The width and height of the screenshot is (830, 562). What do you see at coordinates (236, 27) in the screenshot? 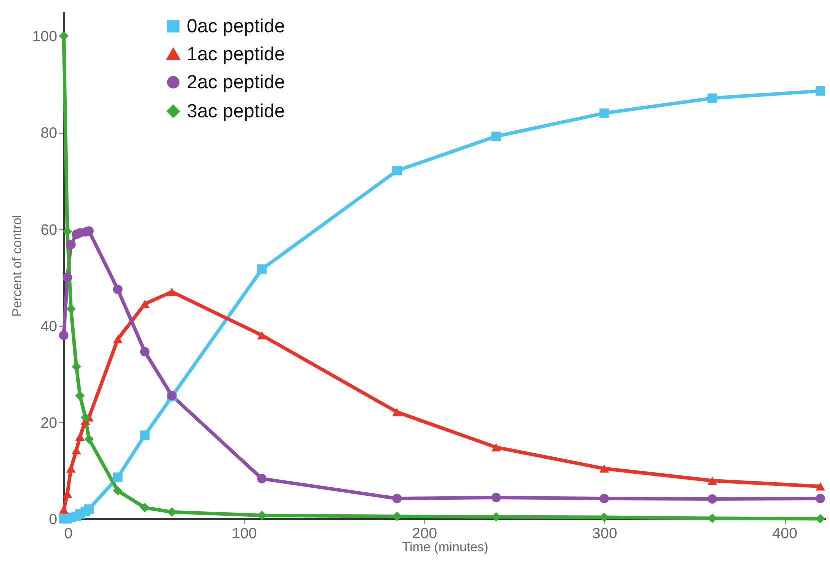
I see `legend-label: 0ac peptide` at bounding box center [236, 27].